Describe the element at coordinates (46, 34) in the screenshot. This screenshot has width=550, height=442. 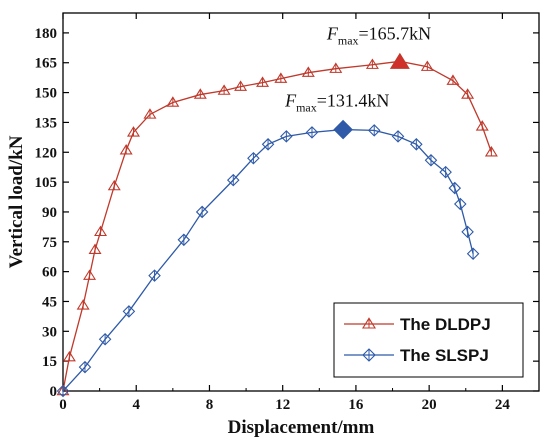
I see `y-tick-label: 180` at that location.